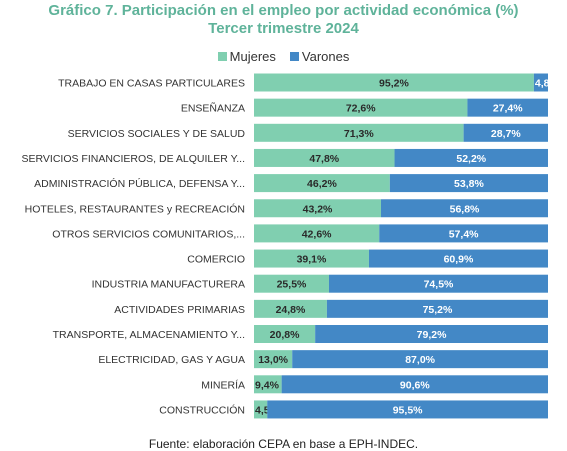 This screenshot has height=451, width=567. Describe the element at coordinates (168, 285) in the screenshot. I see `category-label-industria-manufacturera: INDUSTRIA MANUFACTURERA` at that location.